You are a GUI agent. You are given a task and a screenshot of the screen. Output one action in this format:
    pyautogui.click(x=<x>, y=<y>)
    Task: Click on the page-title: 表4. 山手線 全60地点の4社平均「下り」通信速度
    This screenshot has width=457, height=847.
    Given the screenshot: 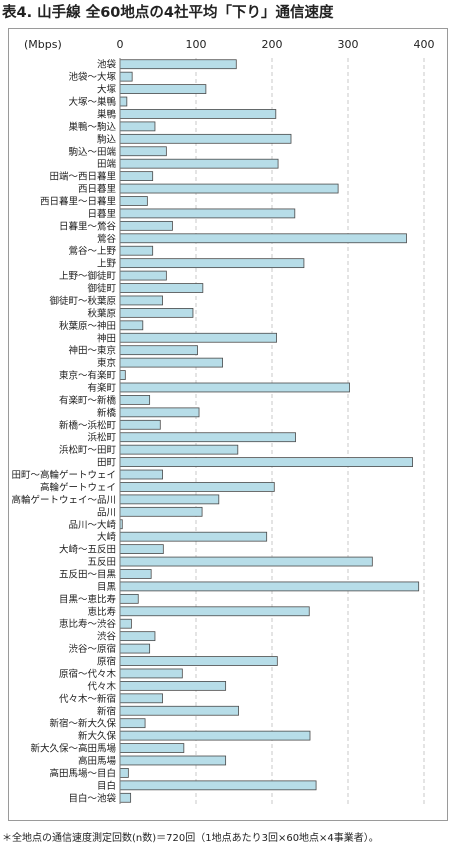 What is the action you would take?
    pyautogui.click(x=168, y=13)
    